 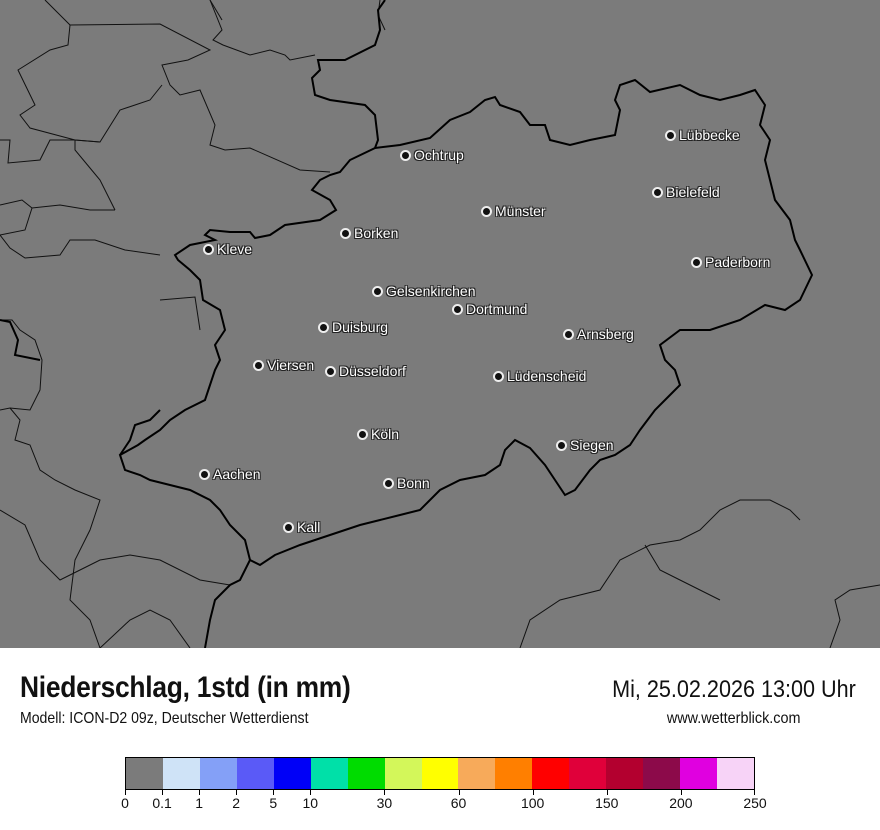 What do you see at coordinates (686, 192) in the screenshot?
I see `city-marker: Bielefeld` at bounding box center [686, 192].